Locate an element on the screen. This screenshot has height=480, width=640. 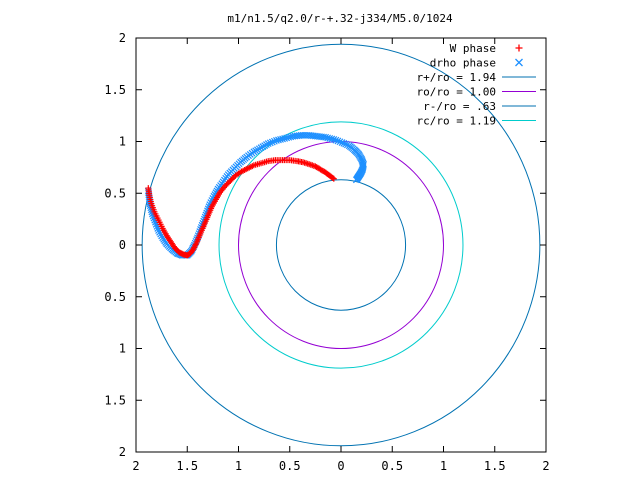
series-w-phase is located at coordinates (241, 208).